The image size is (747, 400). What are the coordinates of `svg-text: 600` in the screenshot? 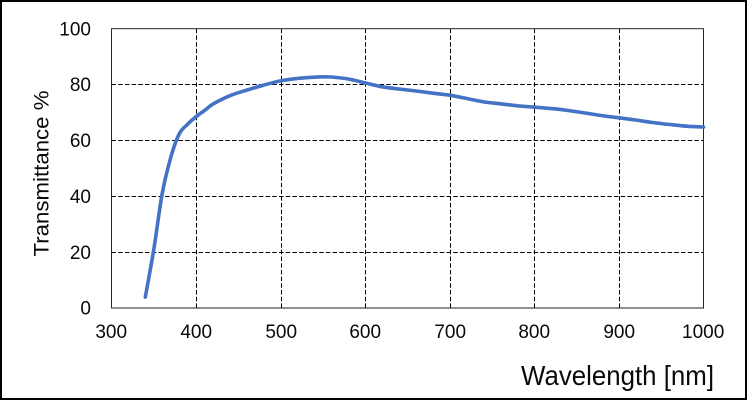 It's located at (365, 332).